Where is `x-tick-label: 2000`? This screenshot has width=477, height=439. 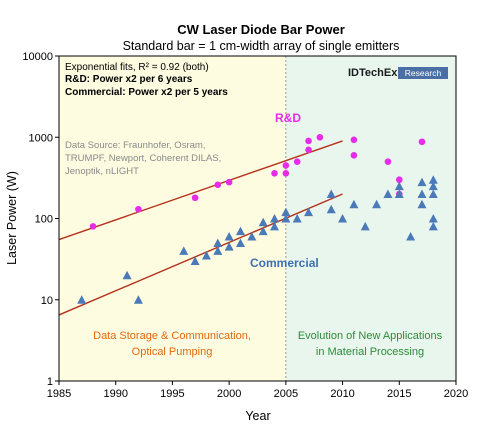 x-tick-label: 2000 is located at coordinates (229, 394).